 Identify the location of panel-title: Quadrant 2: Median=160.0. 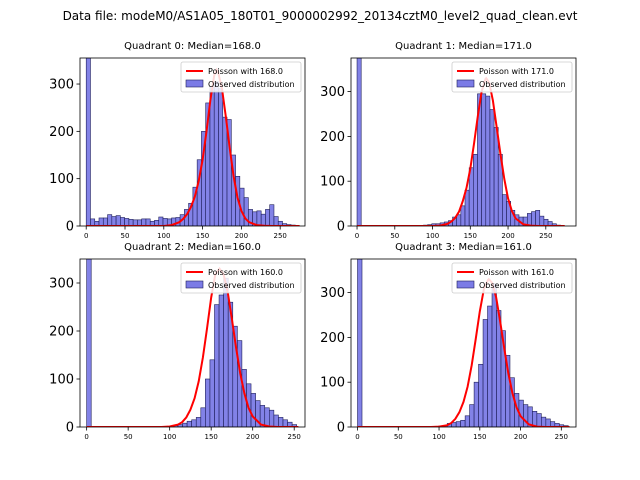
(192, 247).